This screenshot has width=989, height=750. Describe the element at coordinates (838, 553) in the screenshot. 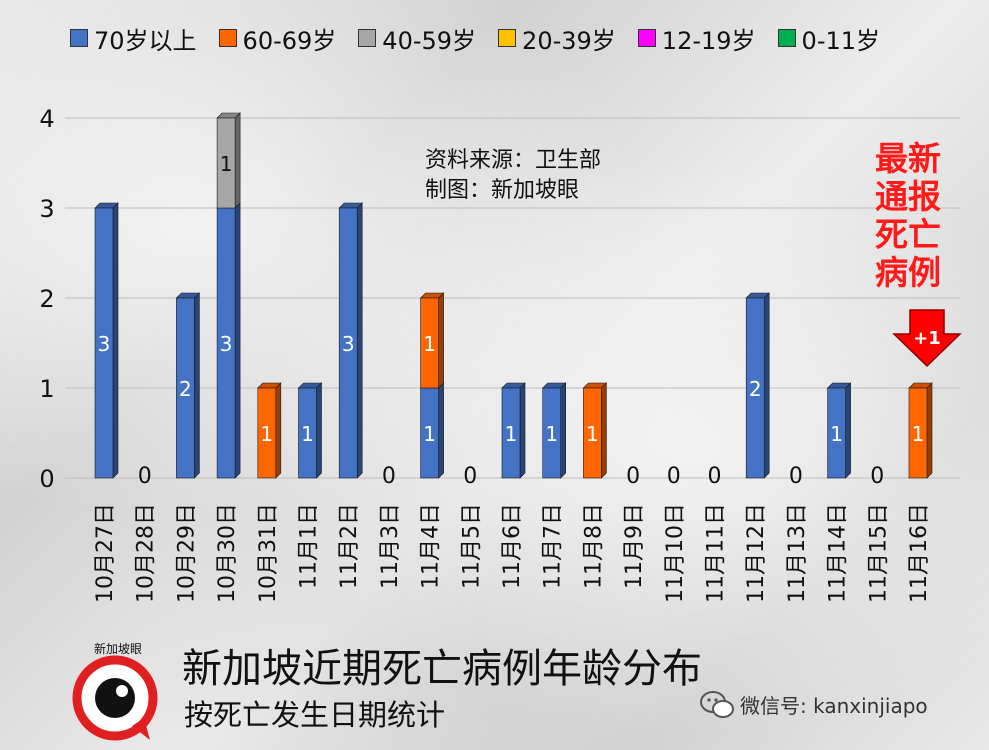

I see `x-tick-label: 11月14日` at that location.